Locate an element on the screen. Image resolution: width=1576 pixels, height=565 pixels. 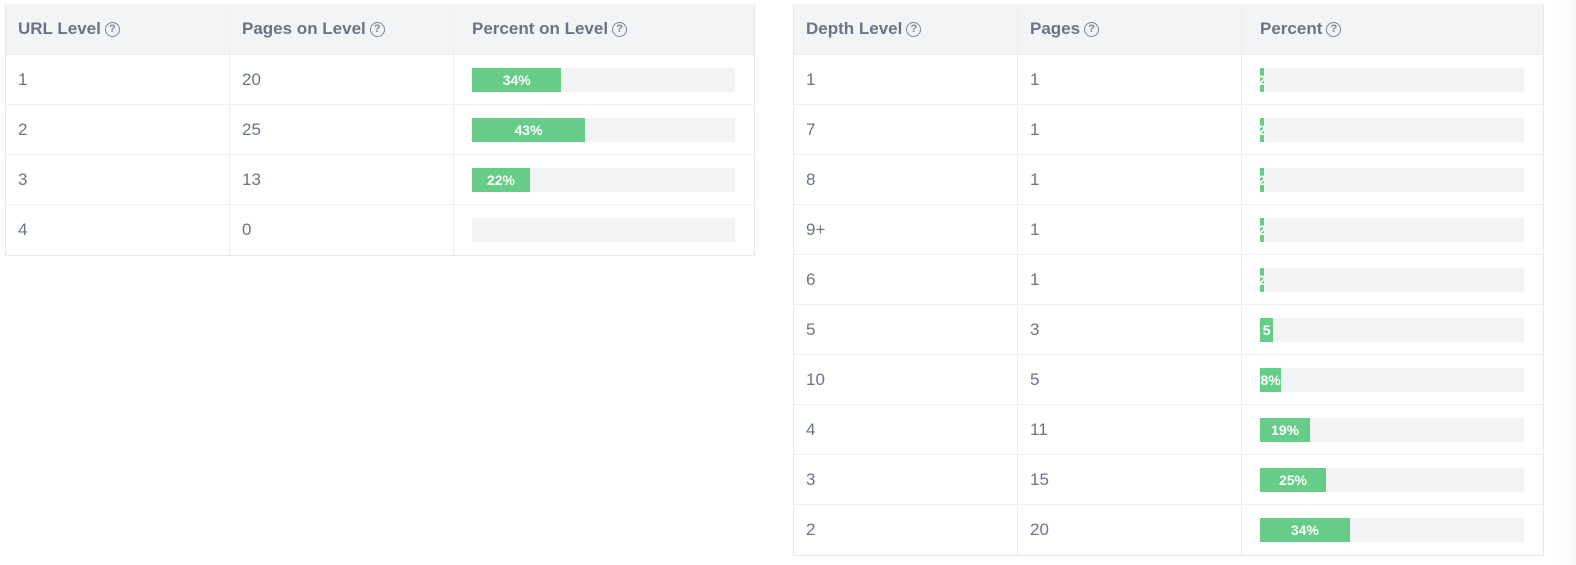
header-depth-level: Depth Level ? is located at coordinates (906, 29).